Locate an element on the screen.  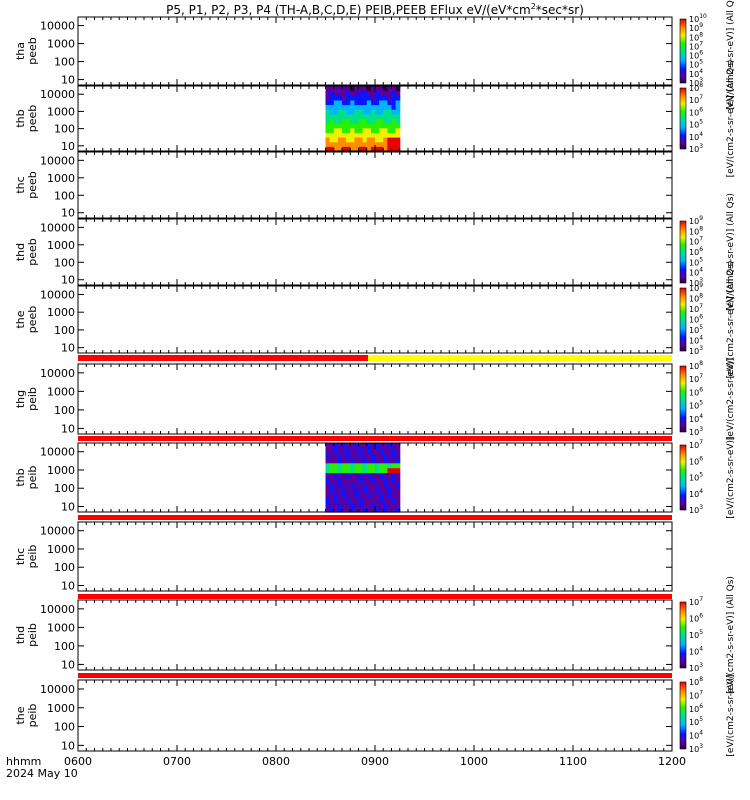
flag-bar-segment is located at coordinates (375, 675).